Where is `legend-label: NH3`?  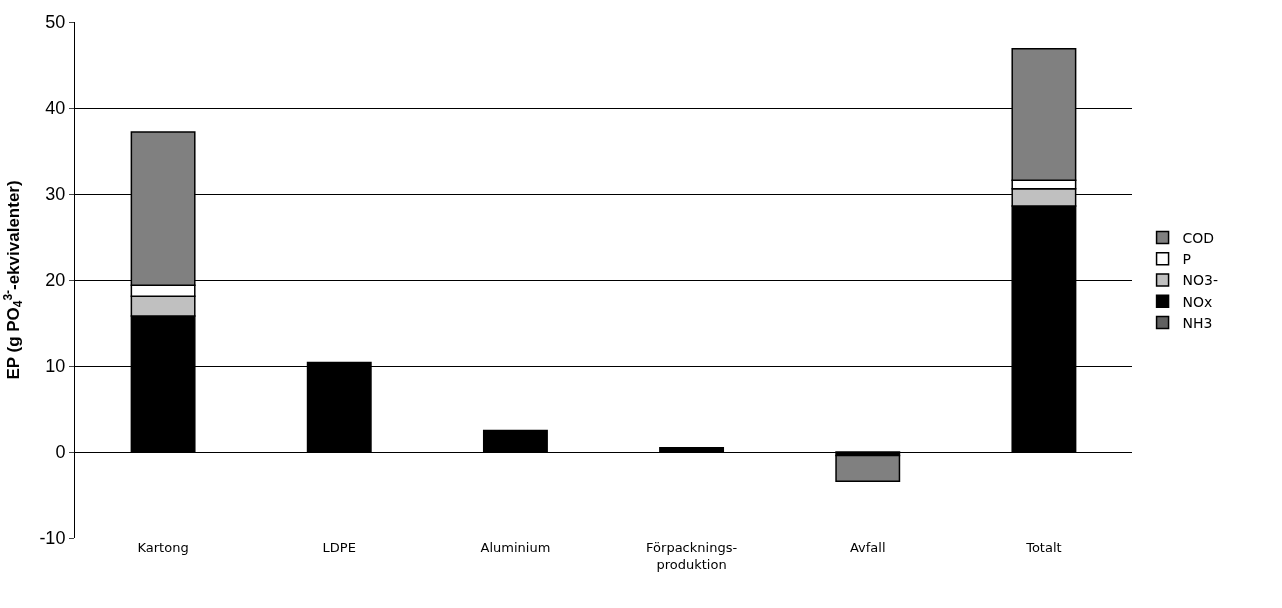 legend-label: NH3 is located at coordinates (1197, 322).